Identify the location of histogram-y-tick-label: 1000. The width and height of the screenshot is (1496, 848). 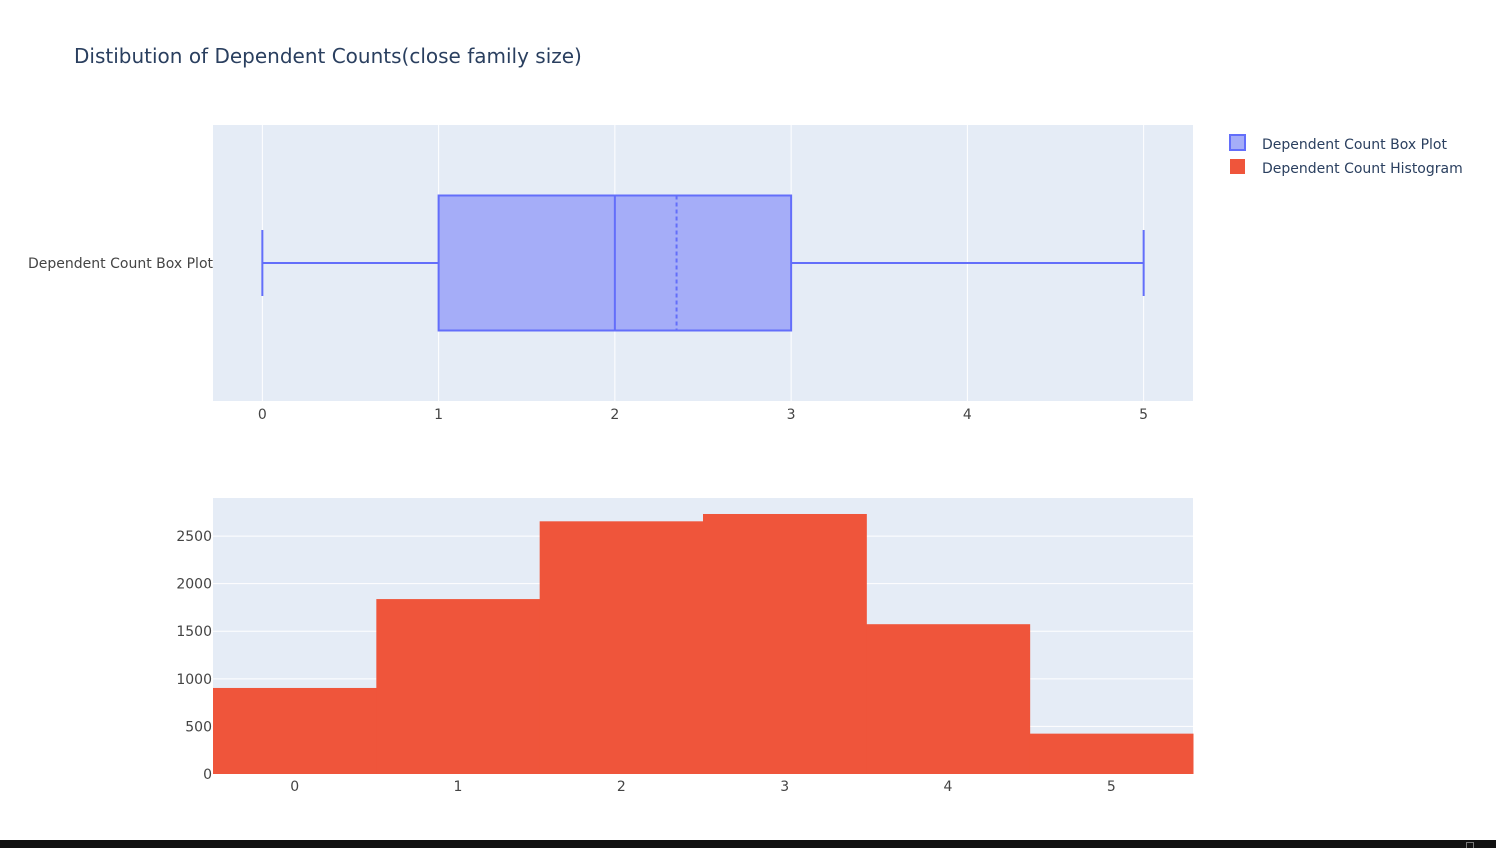
(194, 680).